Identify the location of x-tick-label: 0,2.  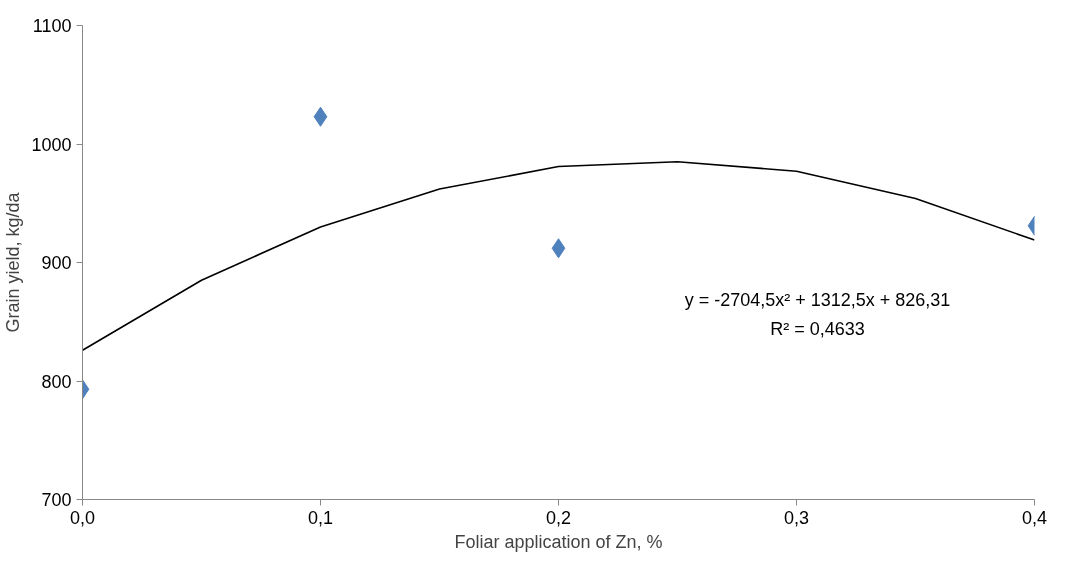
(558, 517).